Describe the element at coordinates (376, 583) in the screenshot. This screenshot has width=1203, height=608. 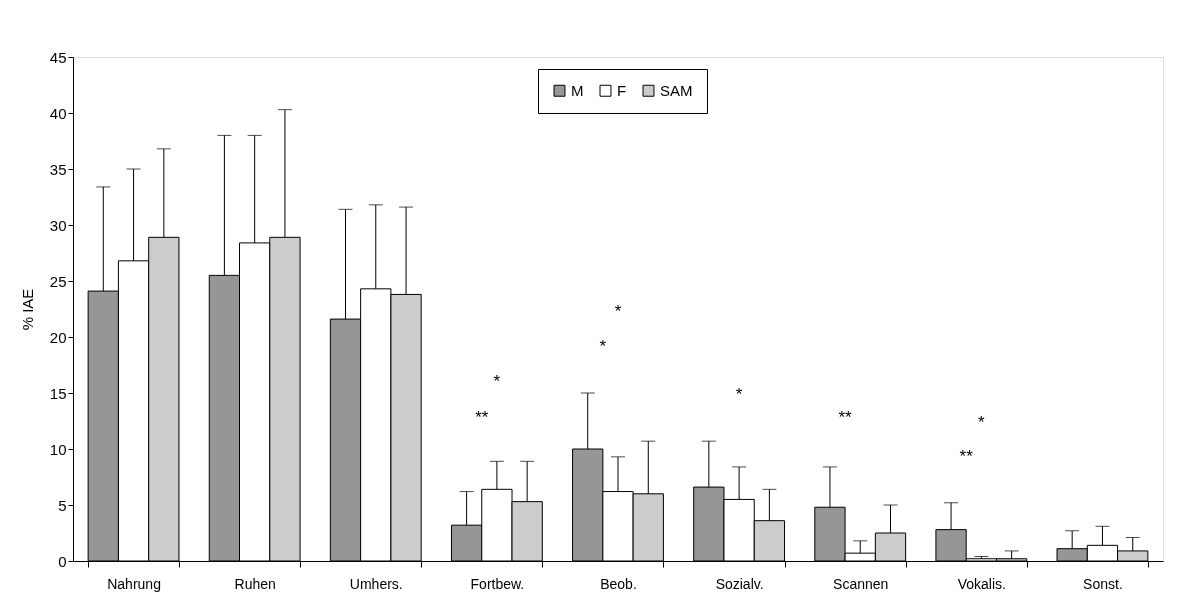
I see `x-tick-label: Umhers.` at that location.